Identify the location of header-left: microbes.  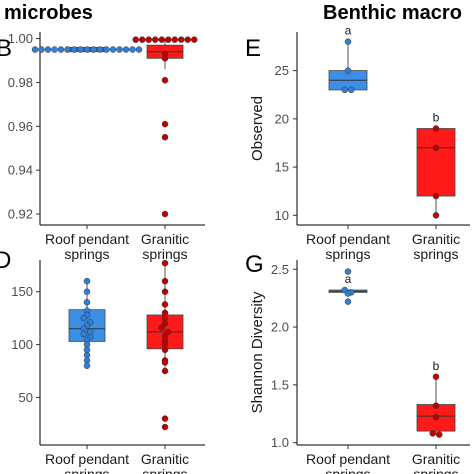
(48, 13).